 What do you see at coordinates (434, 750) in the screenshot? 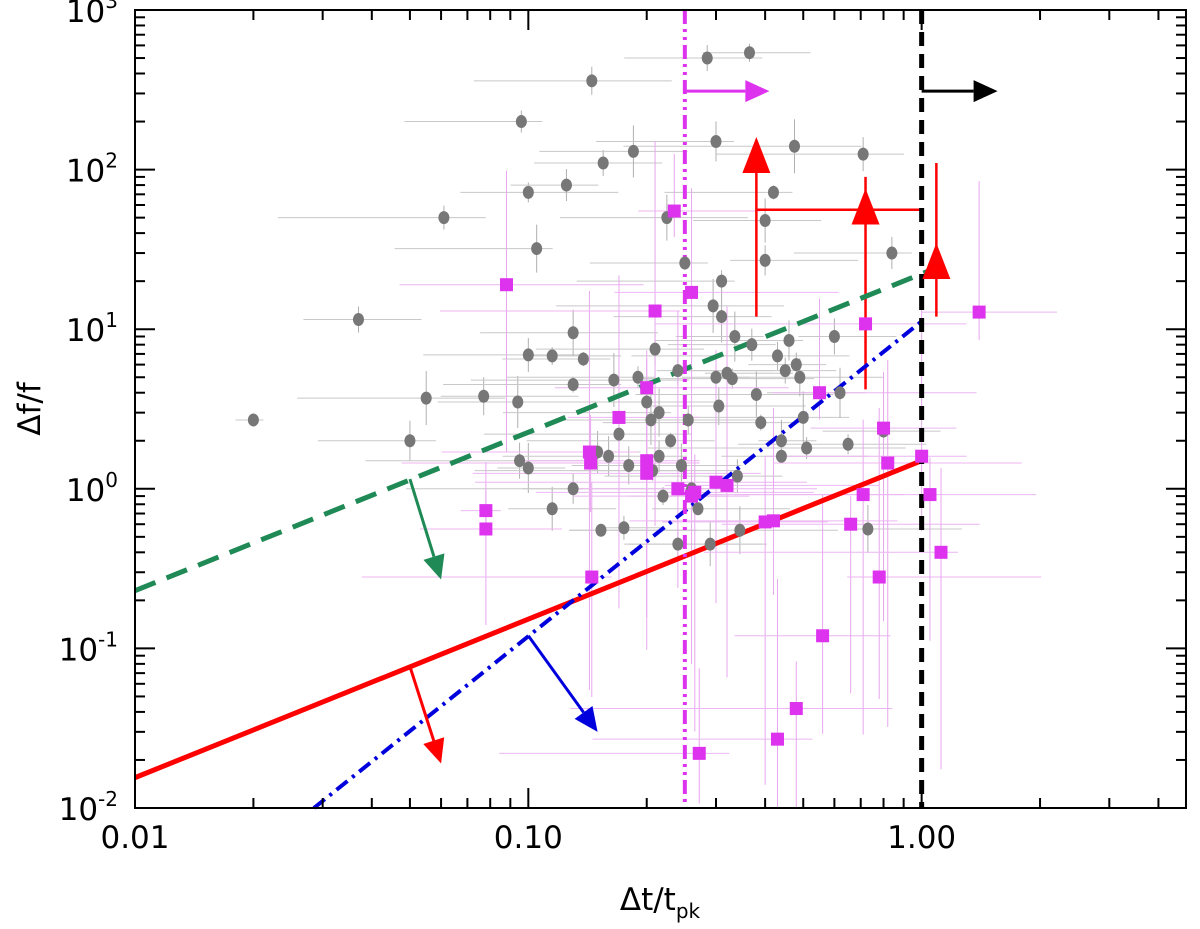
I see `red-arrow-head` at bounding box center [434, 750].